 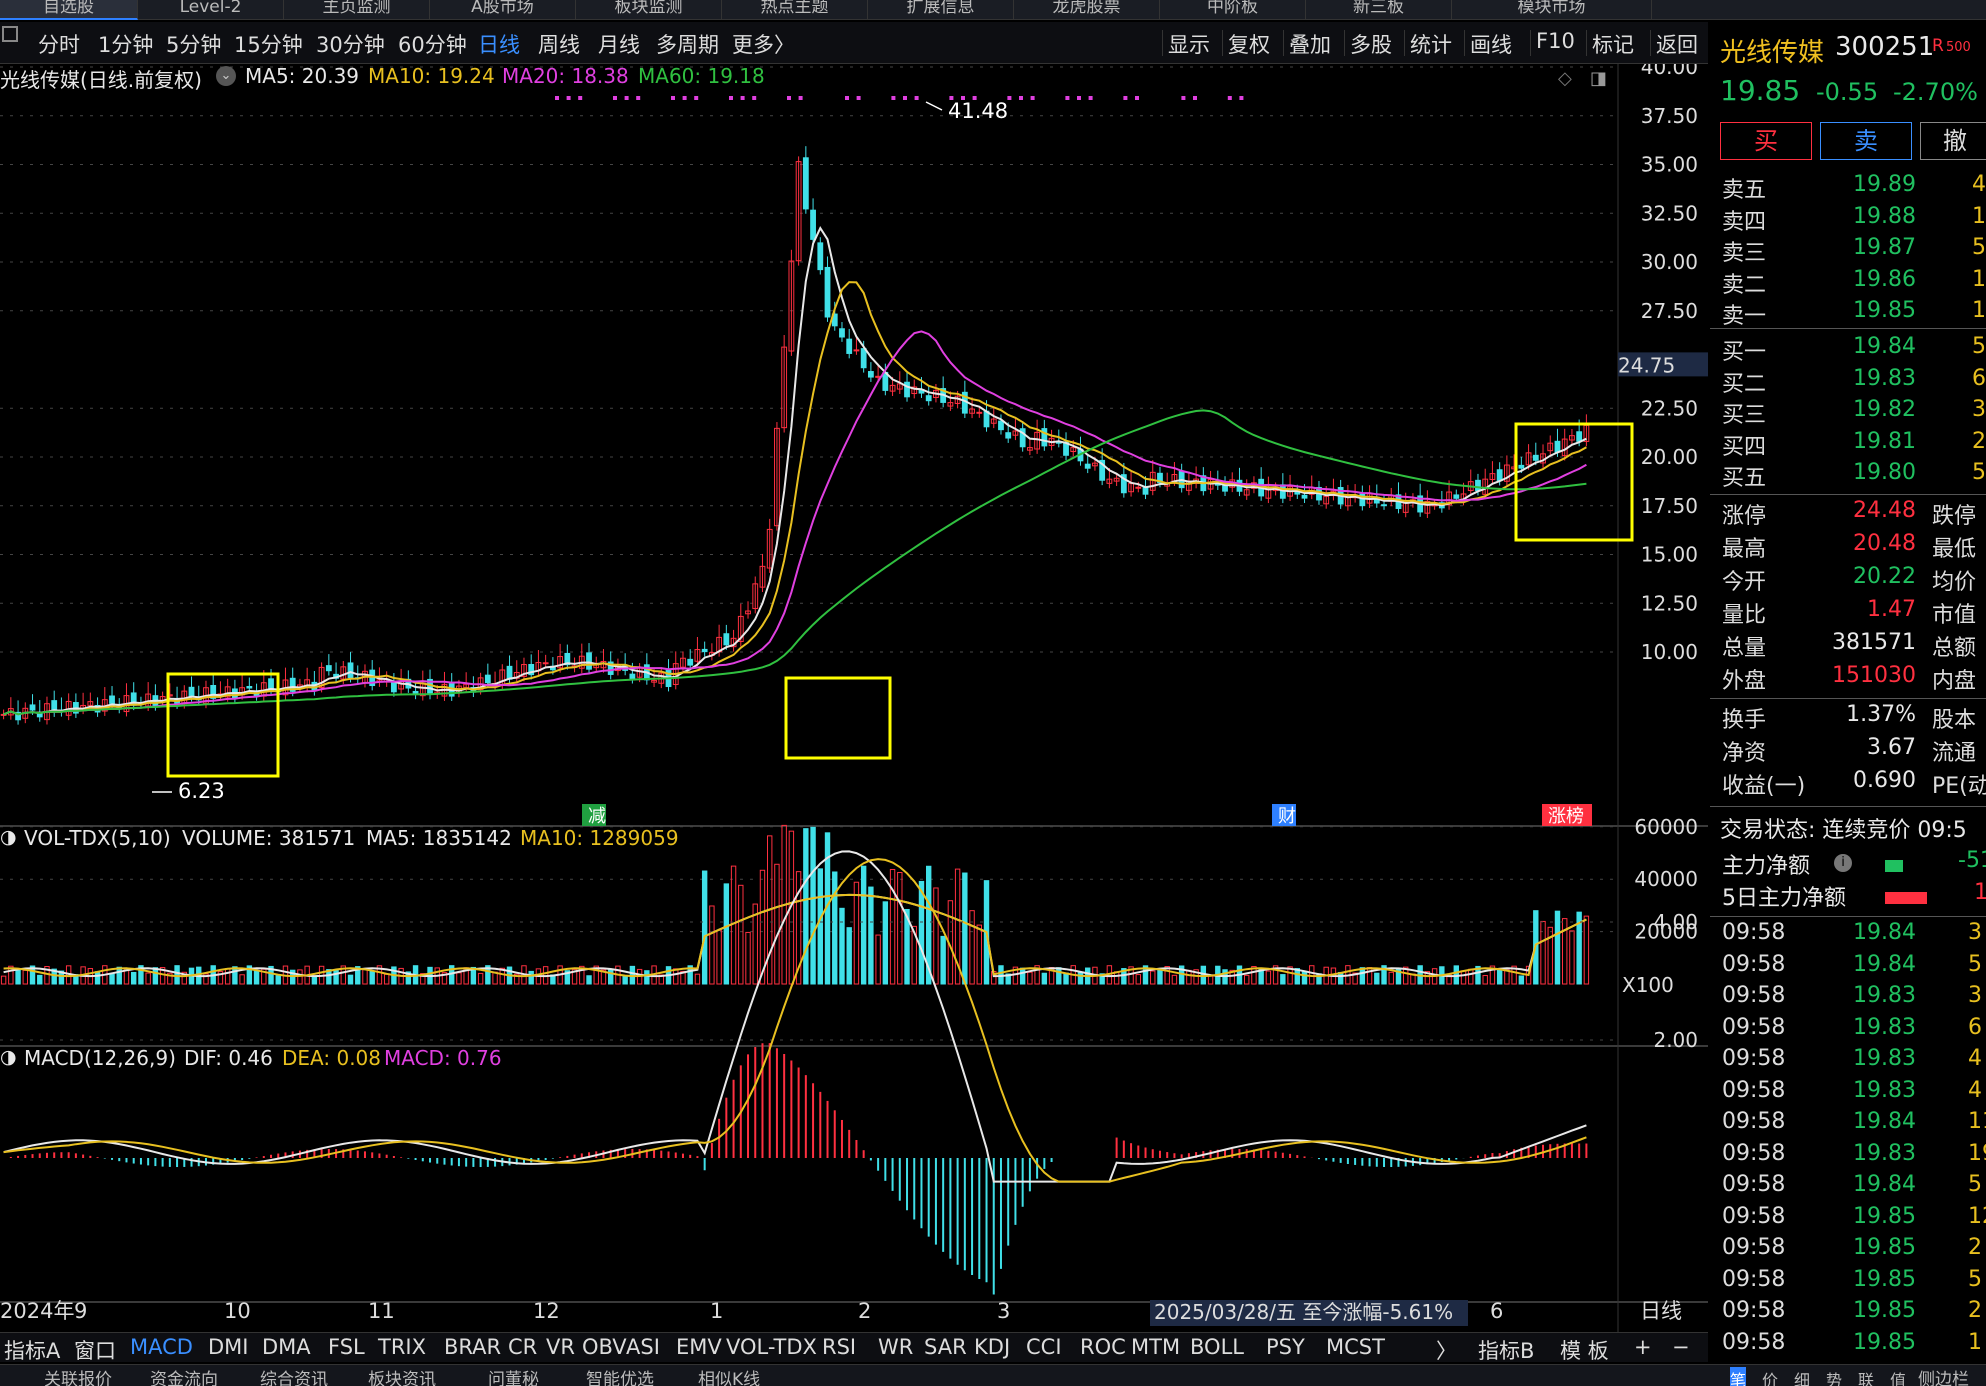 I want to click on bid-row: 买三 19.82 3, so click(x=1848, y=412).